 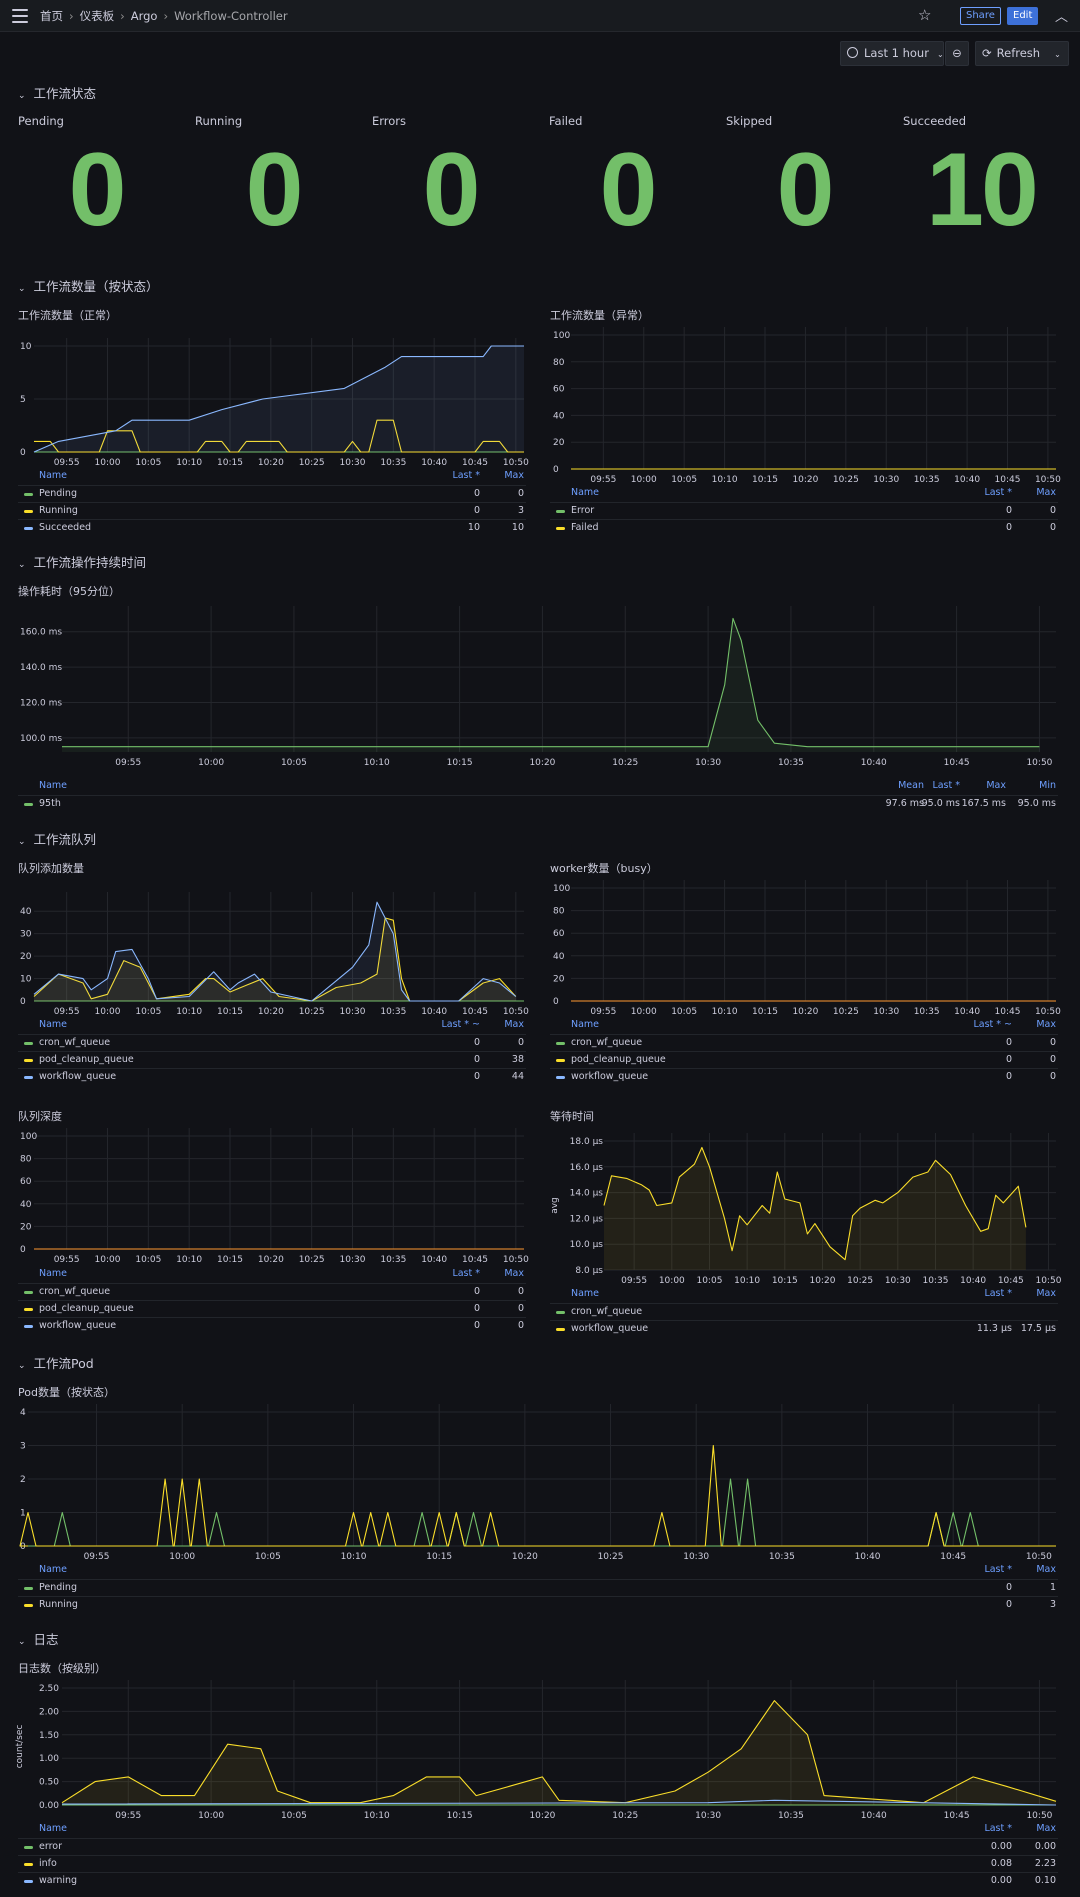 What do you see at coordinates (23, 1413) in the screenshot?
I see `y-tick-label: 4` at bounding box center [23, 1413].